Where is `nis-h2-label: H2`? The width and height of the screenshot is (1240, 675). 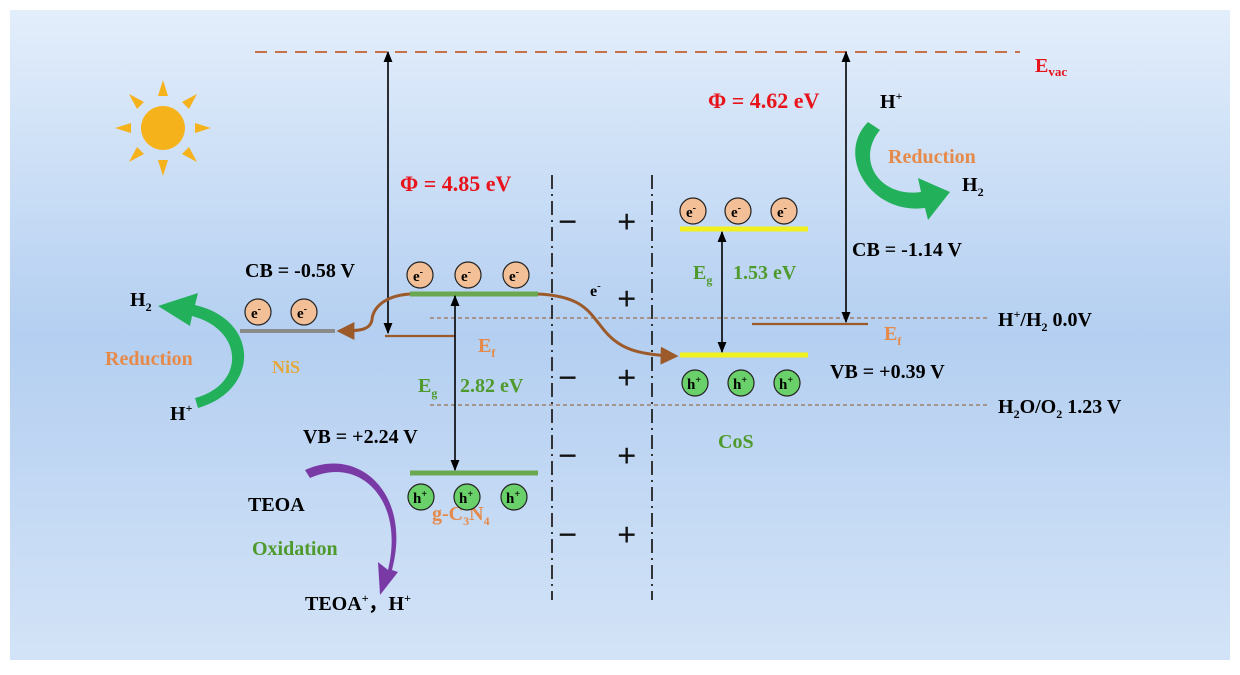 nis-h2-label: H2 is located at coordinates (141, 301).